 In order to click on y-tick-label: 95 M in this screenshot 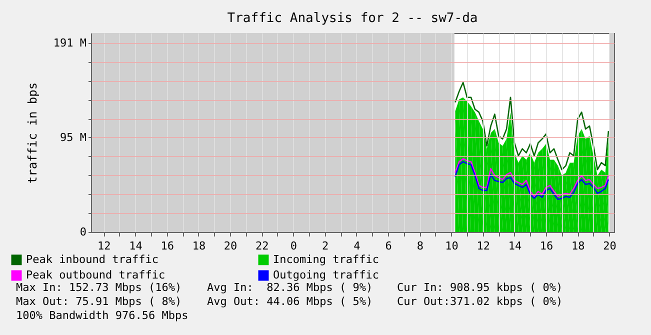, I will do `click(73, 137)`.